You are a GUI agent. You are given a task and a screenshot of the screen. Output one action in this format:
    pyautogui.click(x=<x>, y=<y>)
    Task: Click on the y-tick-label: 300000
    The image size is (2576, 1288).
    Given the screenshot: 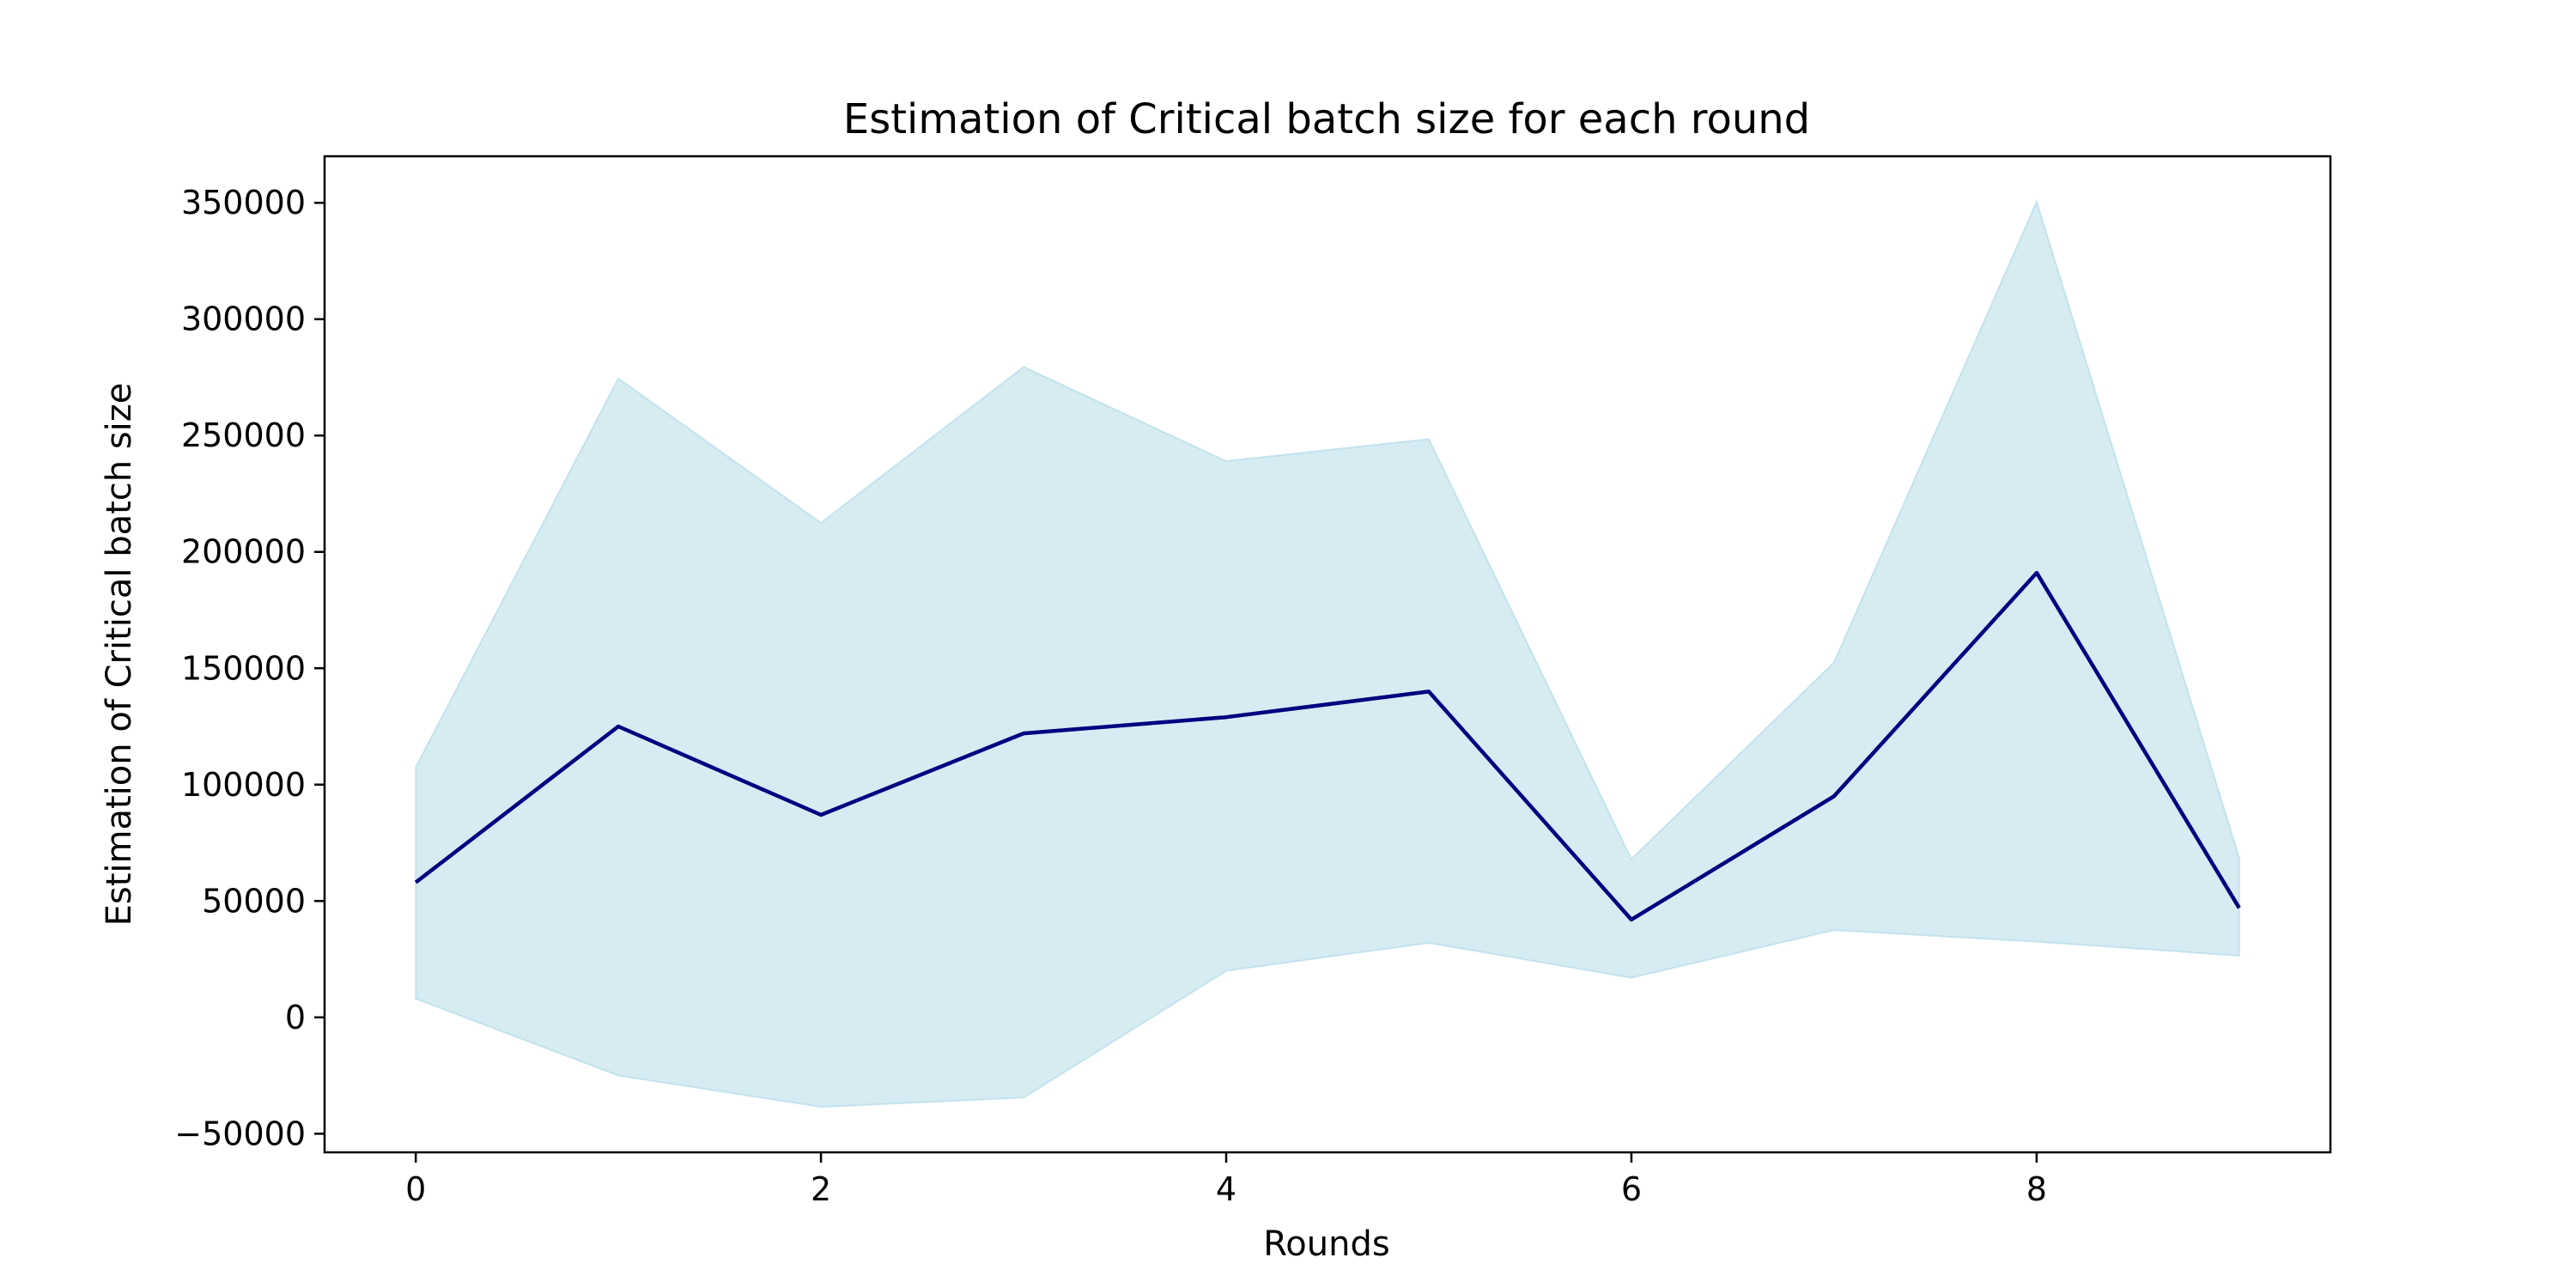 What is the action you would take?
    pyautogui.click(x=243, y=319)
    